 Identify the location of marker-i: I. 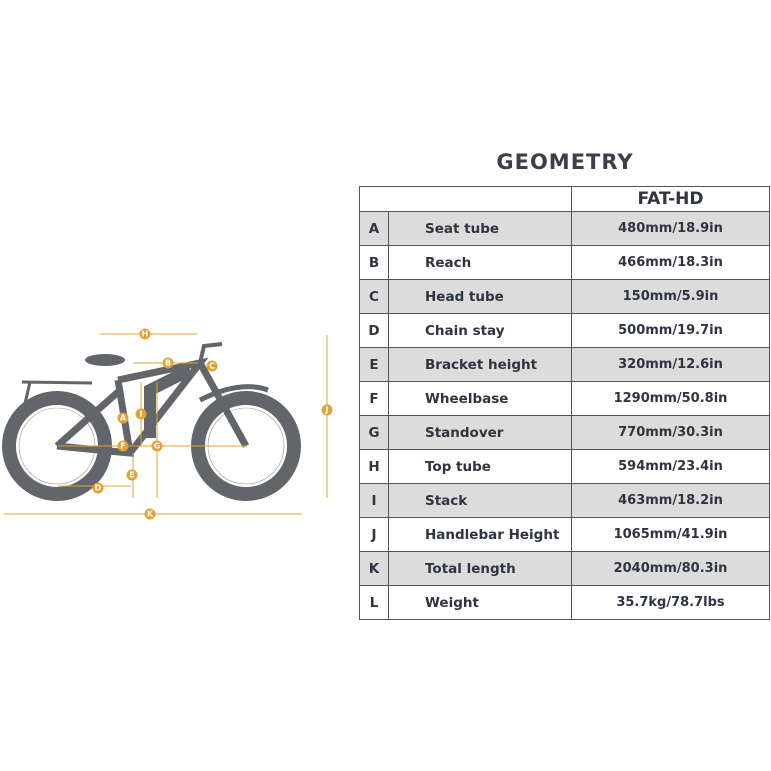
(141, 414).